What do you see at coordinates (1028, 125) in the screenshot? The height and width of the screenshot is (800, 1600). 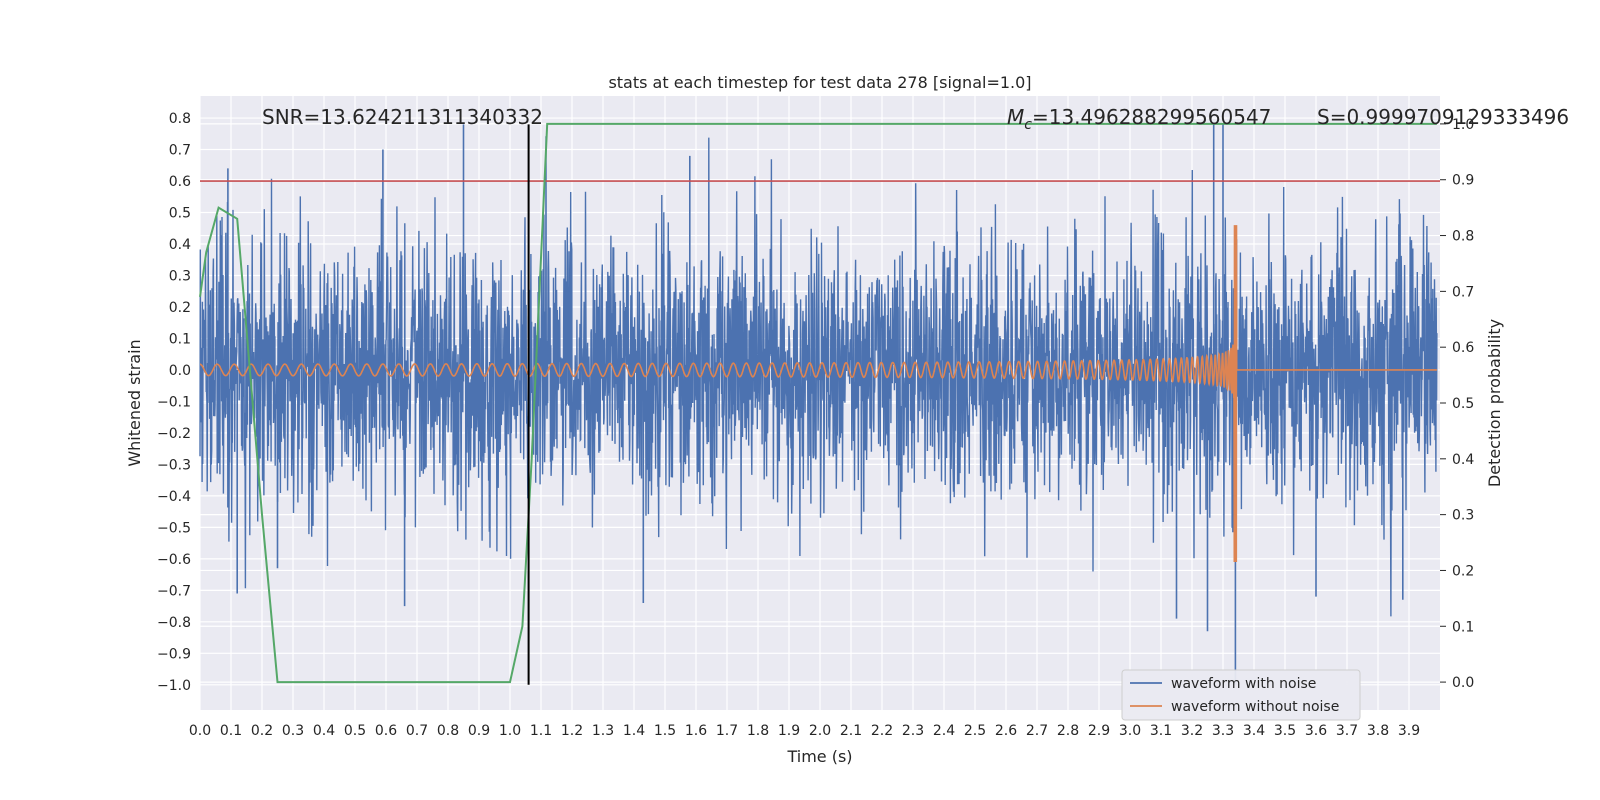 I see `mc-subscript: c` at bounding box center [1028, 125].